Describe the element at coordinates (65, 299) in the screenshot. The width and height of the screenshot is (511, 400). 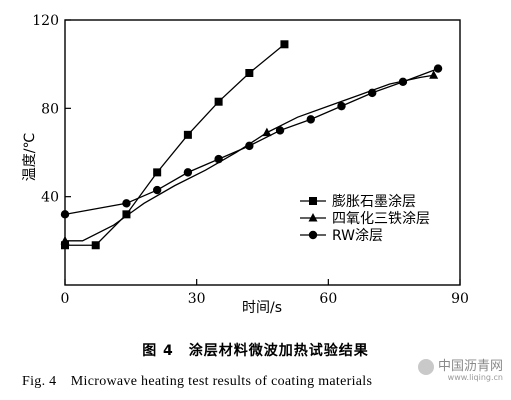
I see `x-tick-label: 0` at that location.